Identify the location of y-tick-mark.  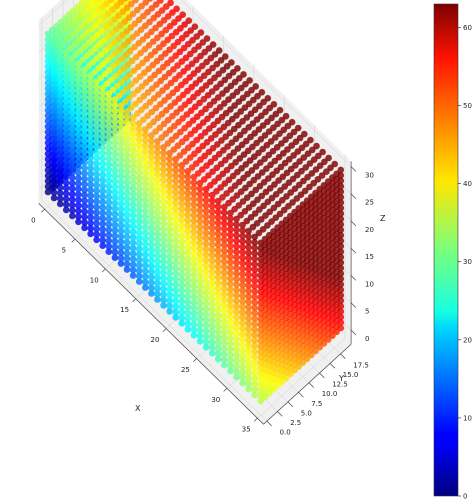
(322, 375).